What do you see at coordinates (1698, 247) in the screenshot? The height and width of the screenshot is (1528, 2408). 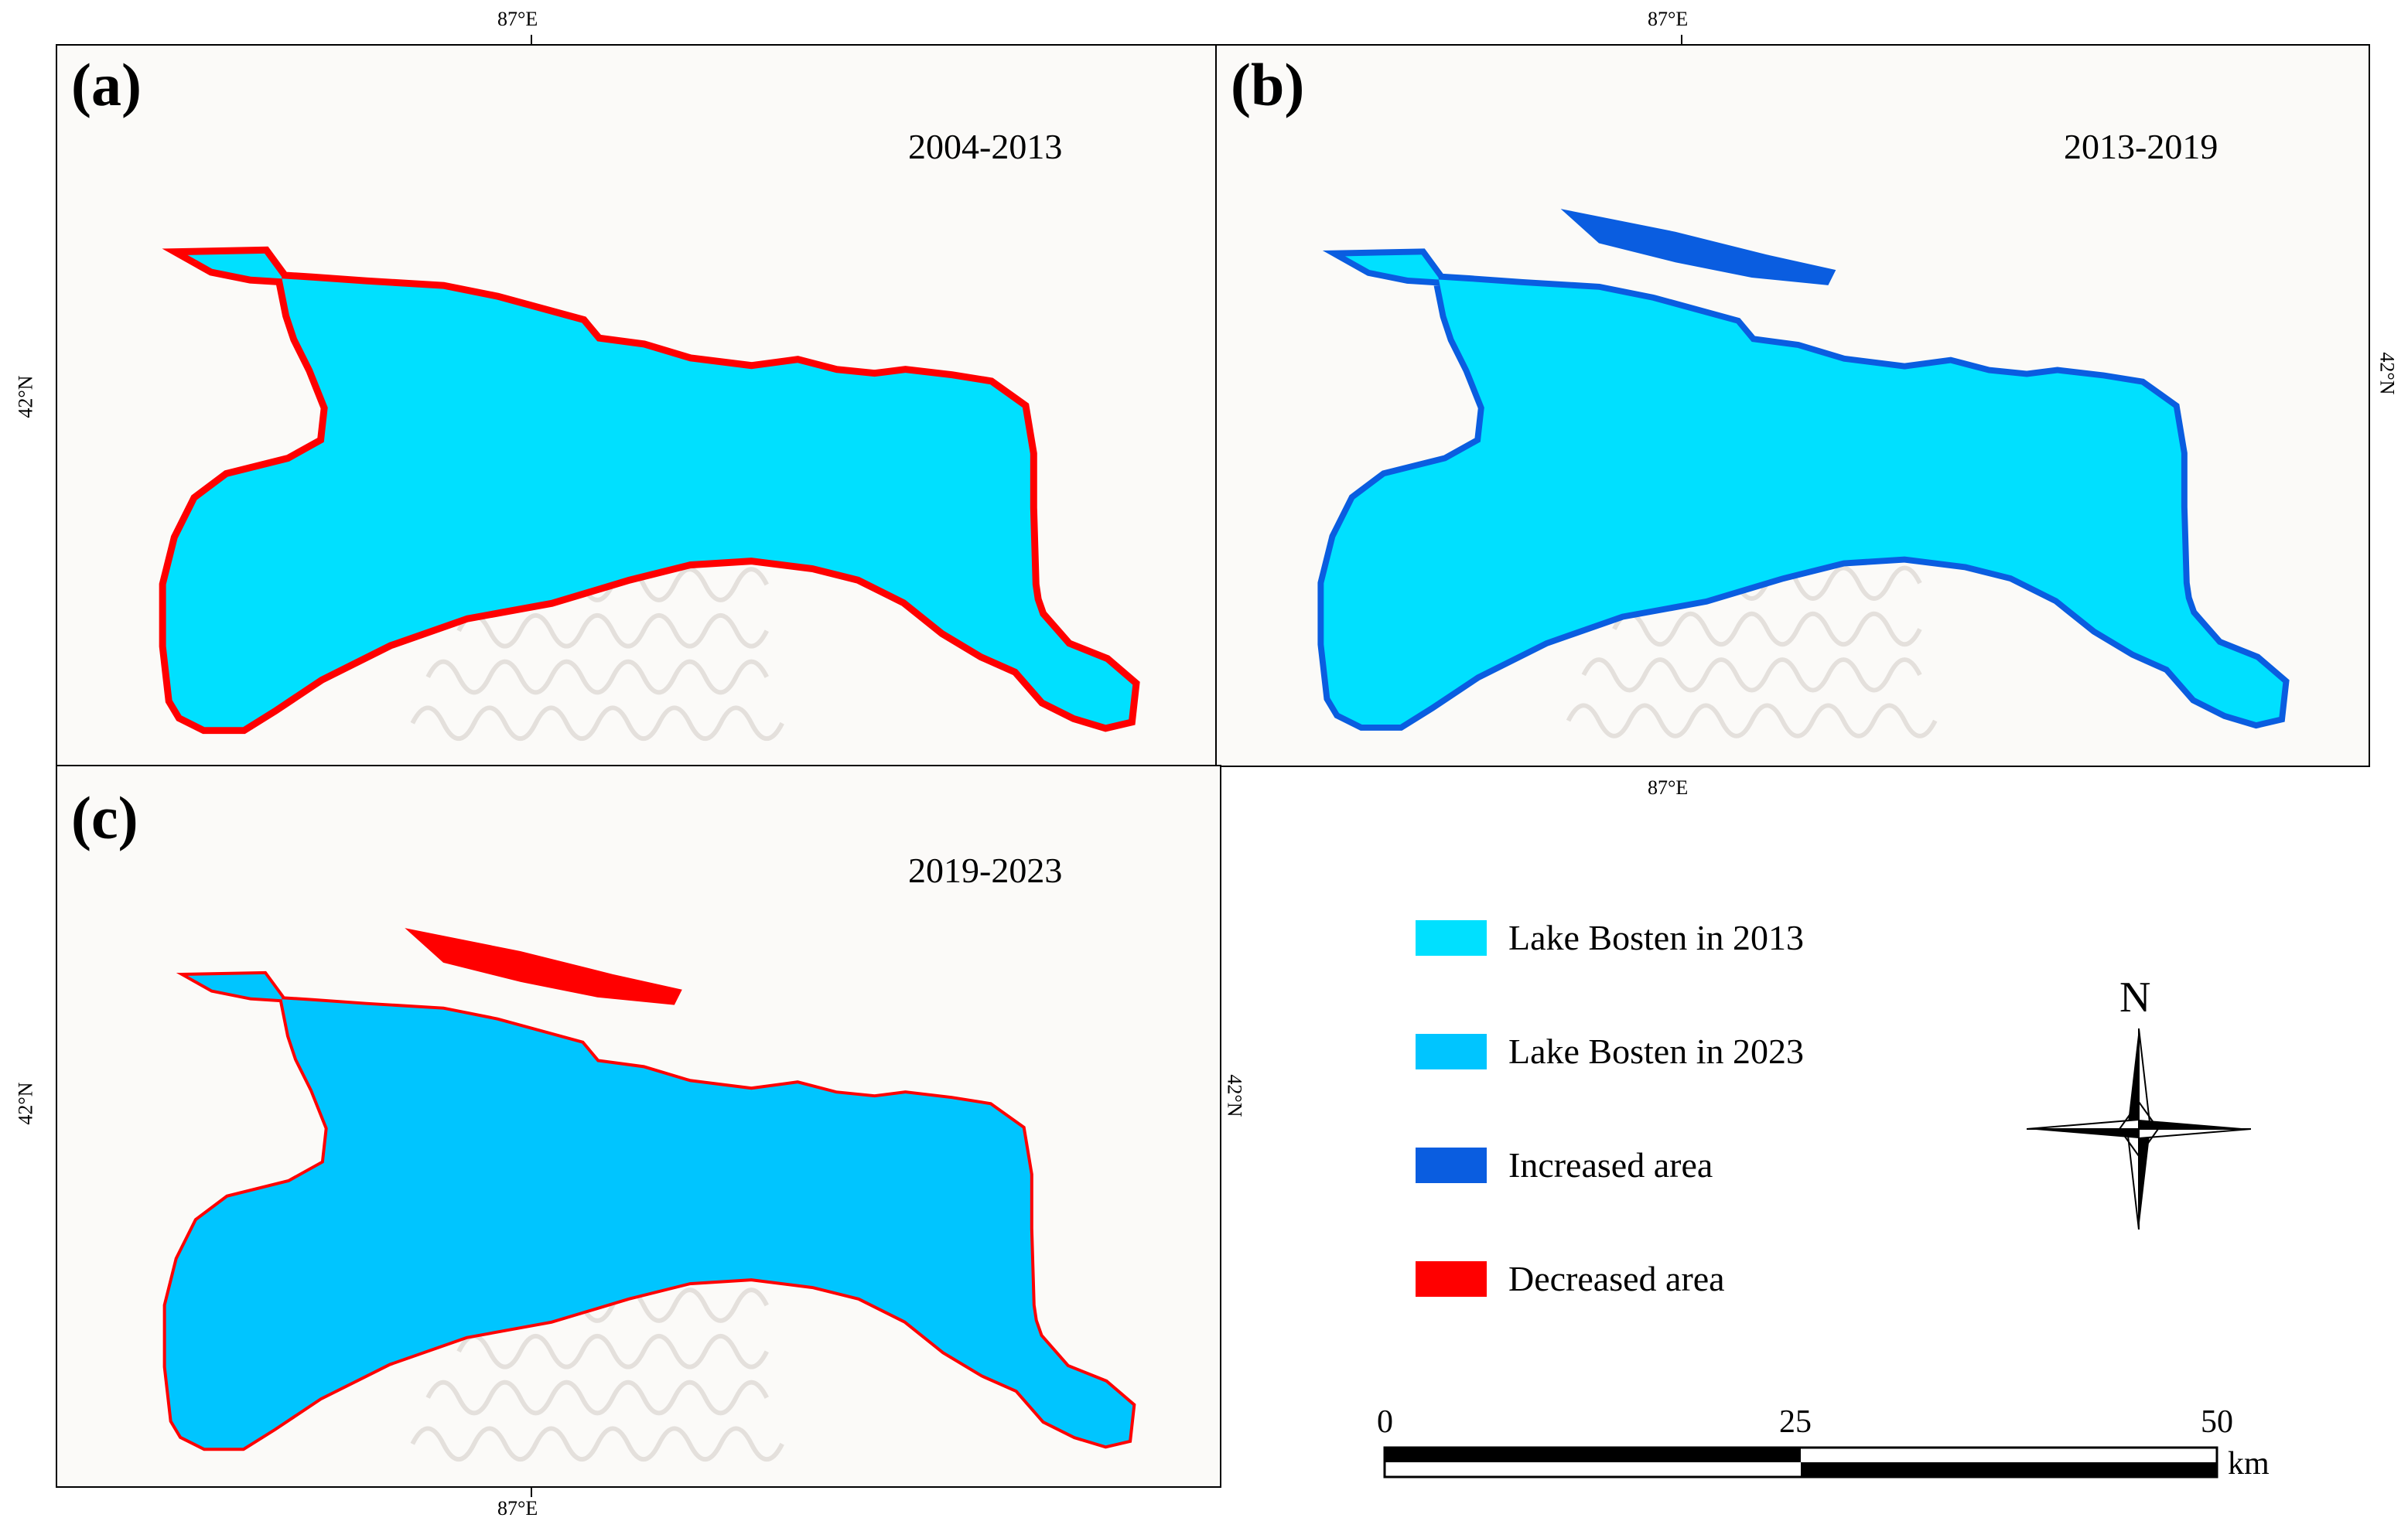 I see `increased-area-north-strip` at bounding box center [1698, 247].